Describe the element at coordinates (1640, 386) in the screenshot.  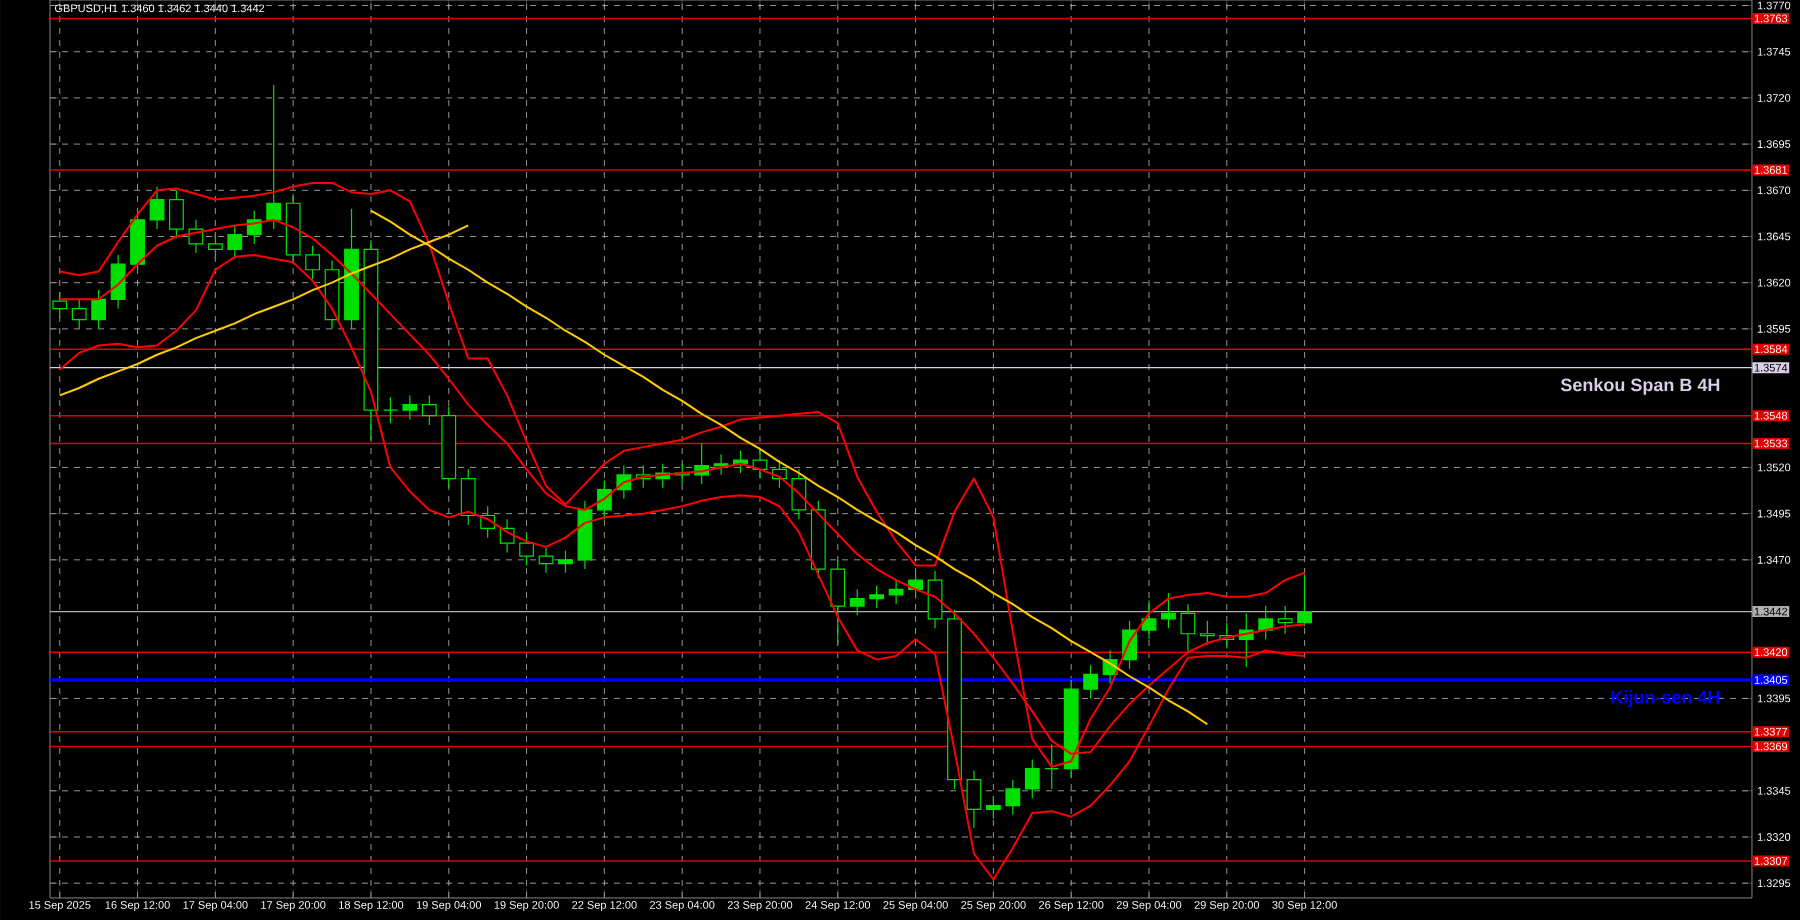
I see `annotation: Senkou Span B 4H` at that location.